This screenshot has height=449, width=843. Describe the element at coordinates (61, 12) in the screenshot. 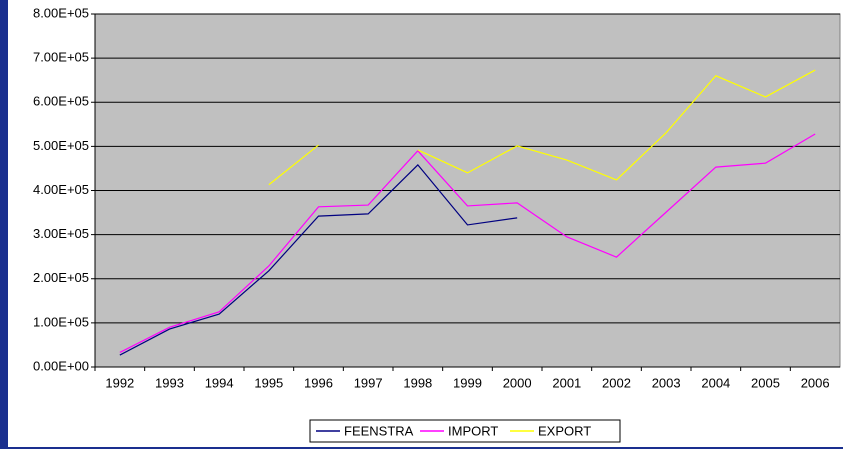

I see `y-tick-label: 8.00E+05` at that location.